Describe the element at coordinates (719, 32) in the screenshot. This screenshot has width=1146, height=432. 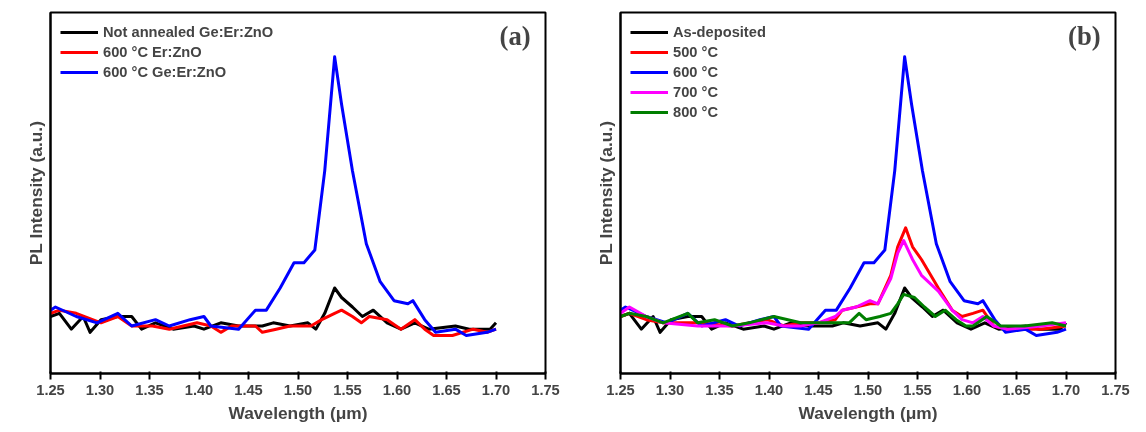
I see `legend-label: As-deposited` at that location.